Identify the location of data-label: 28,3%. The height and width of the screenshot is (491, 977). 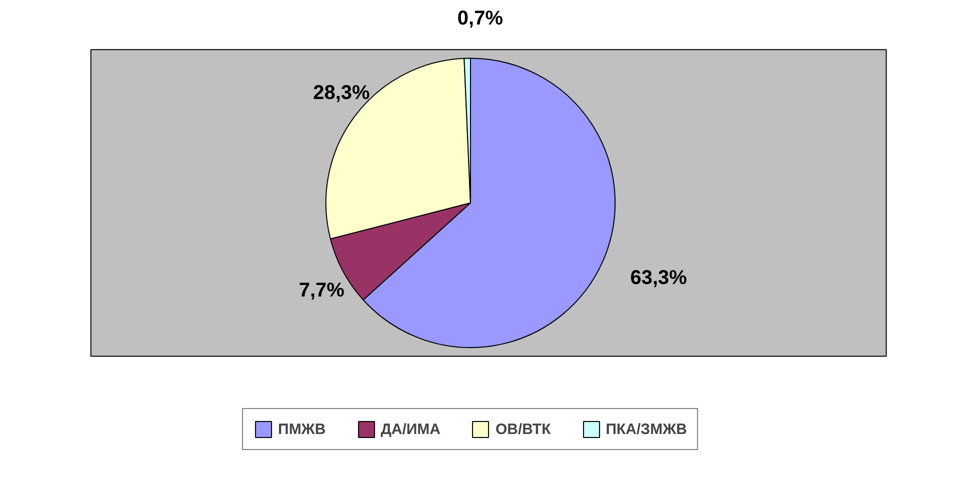
(341, 93).